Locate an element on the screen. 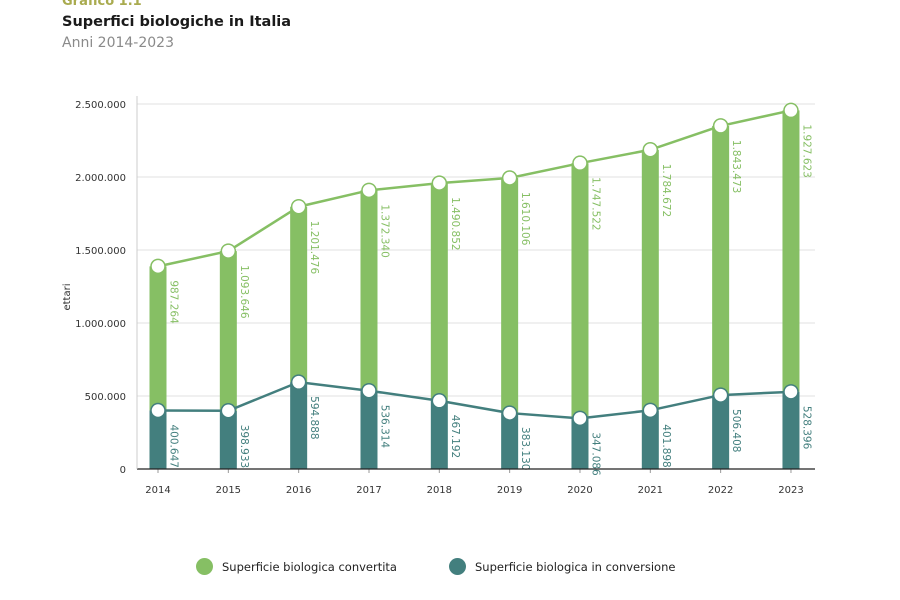  line-conversione is located at coordinates (474, 400).